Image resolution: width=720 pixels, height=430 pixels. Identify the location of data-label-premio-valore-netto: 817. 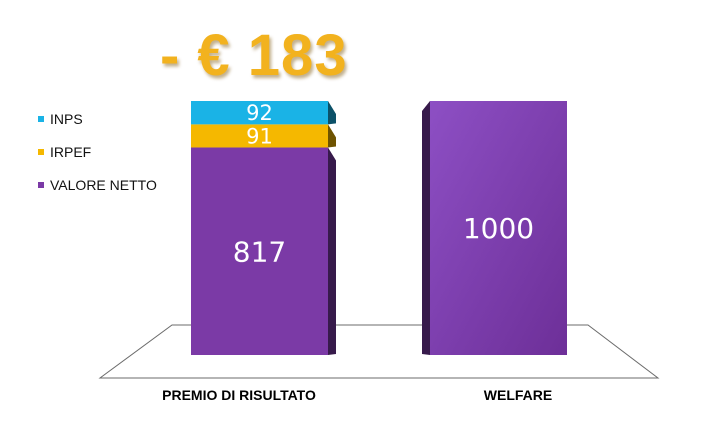
(259, 251).